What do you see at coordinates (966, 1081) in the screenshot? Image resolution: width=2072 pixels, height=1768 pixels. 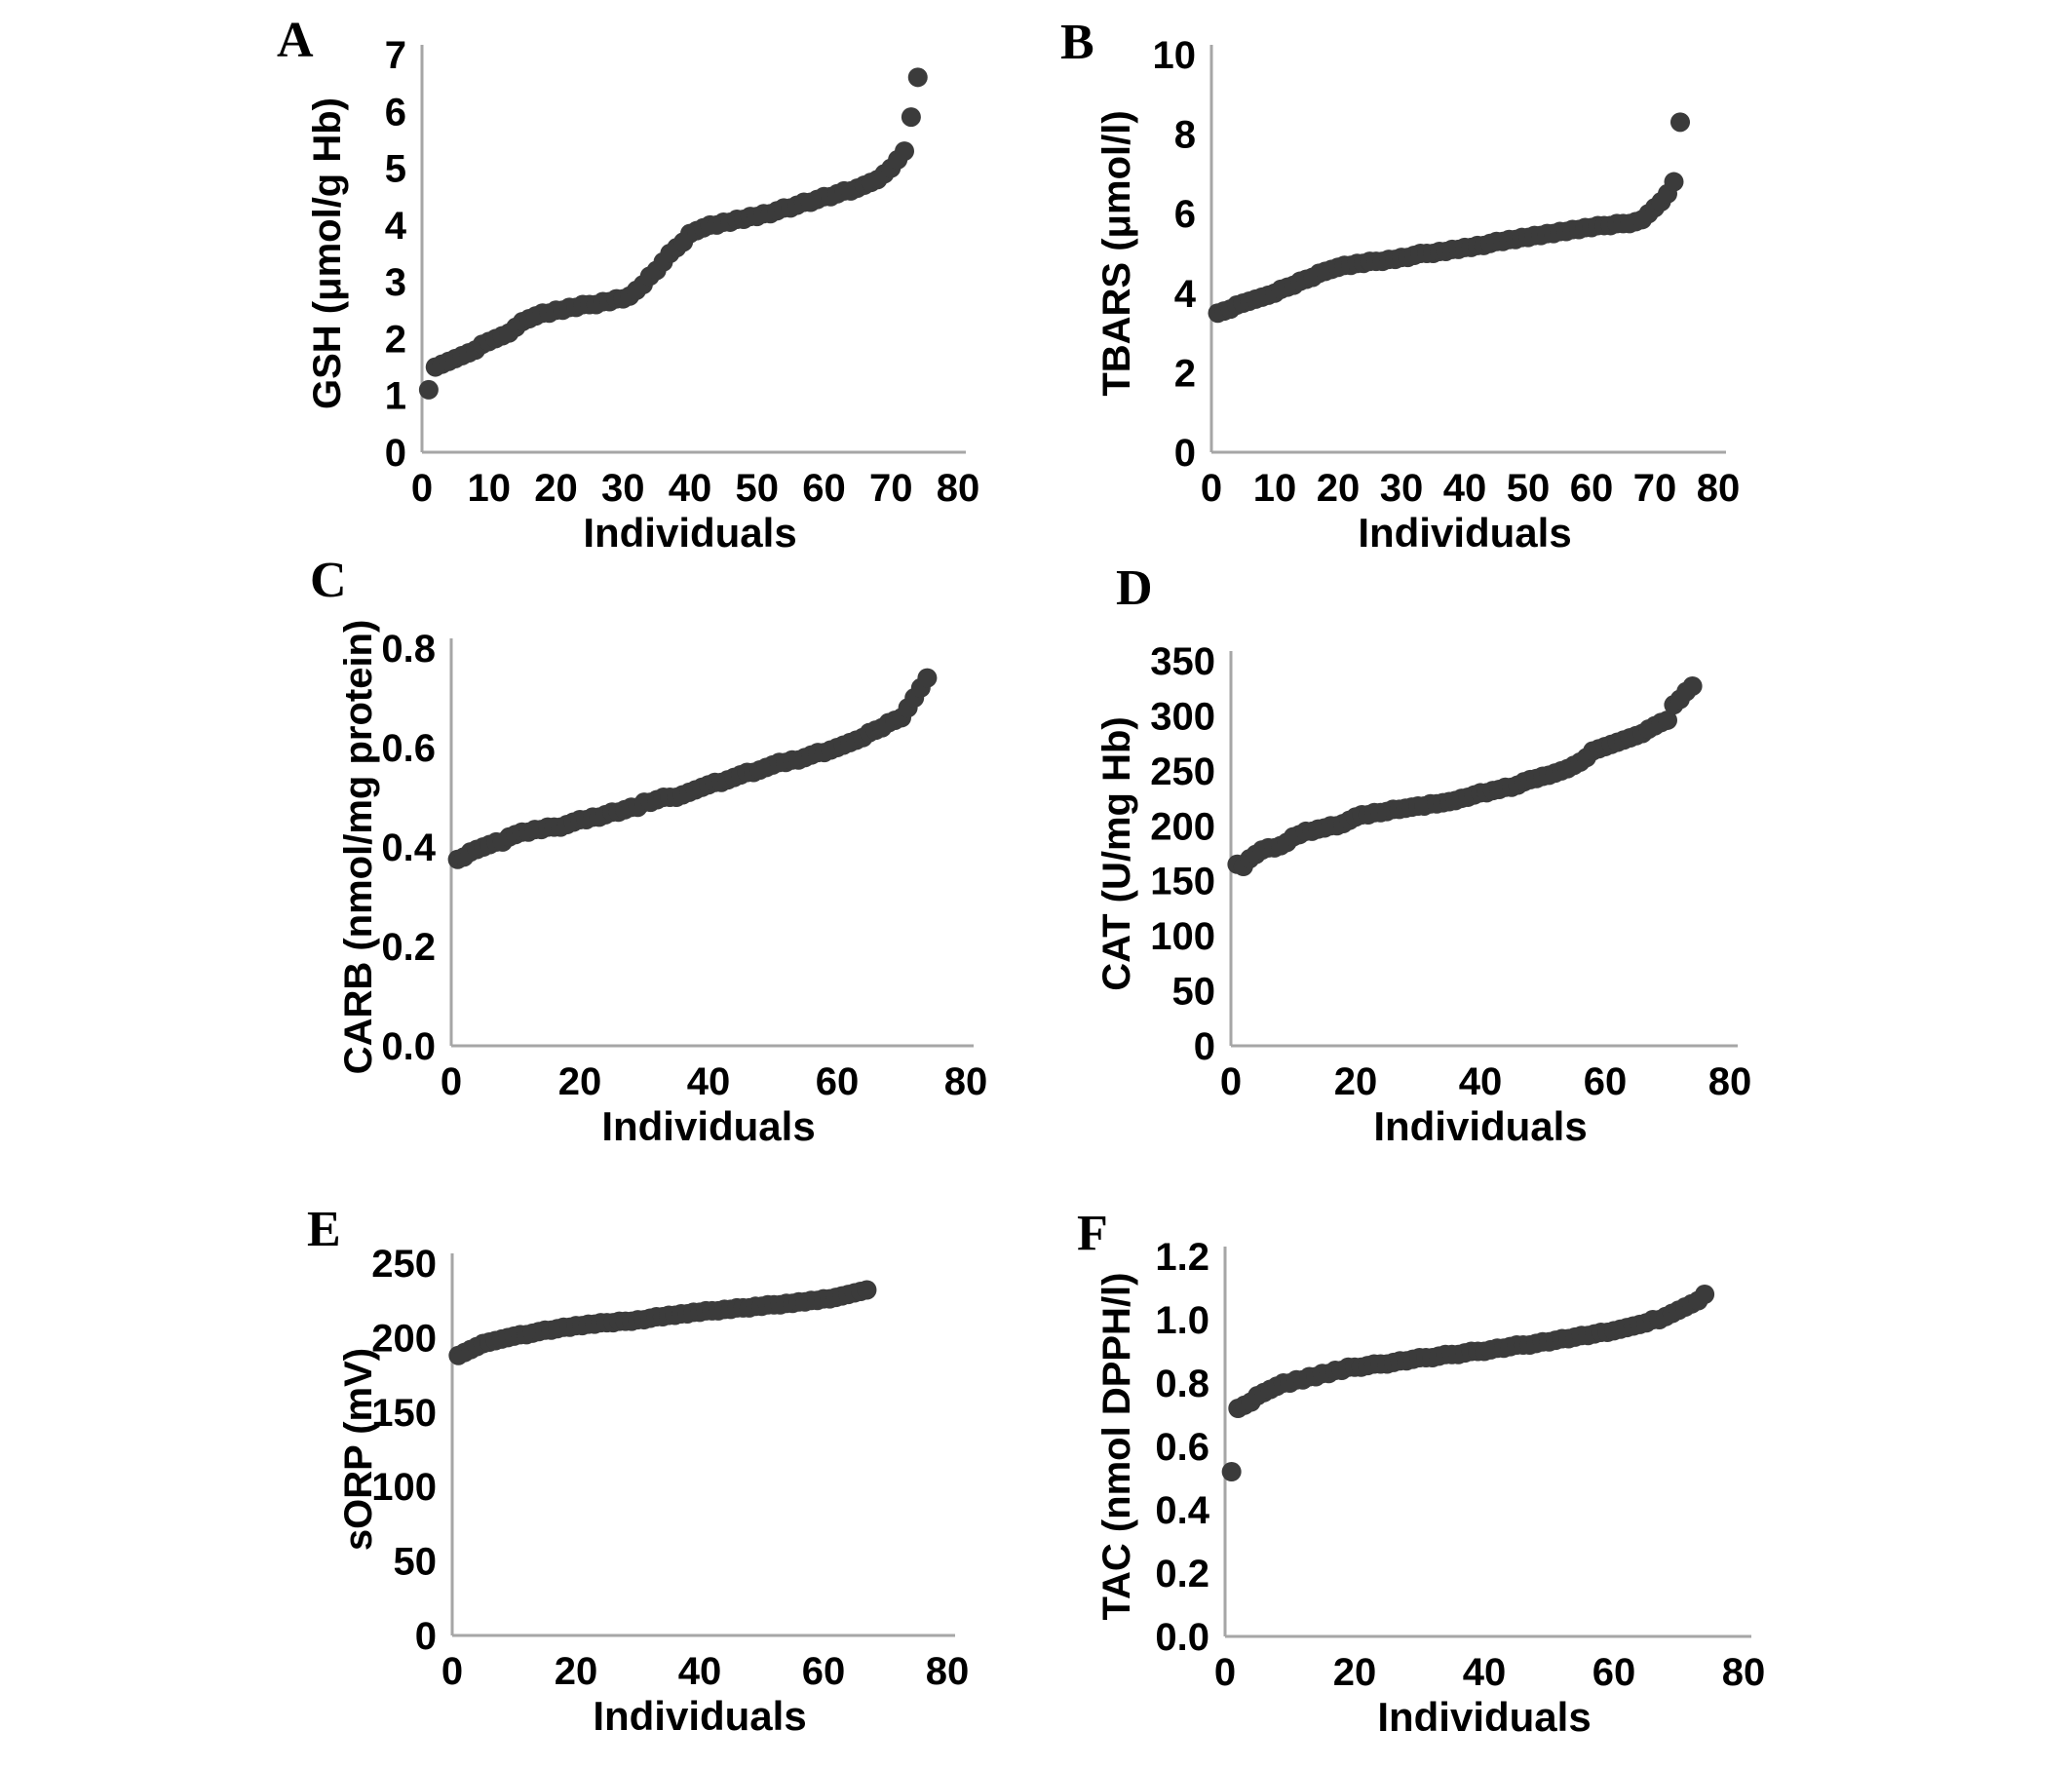 I see `panel-c-x-tick-label: 80` at bounding box center [966, 1081].